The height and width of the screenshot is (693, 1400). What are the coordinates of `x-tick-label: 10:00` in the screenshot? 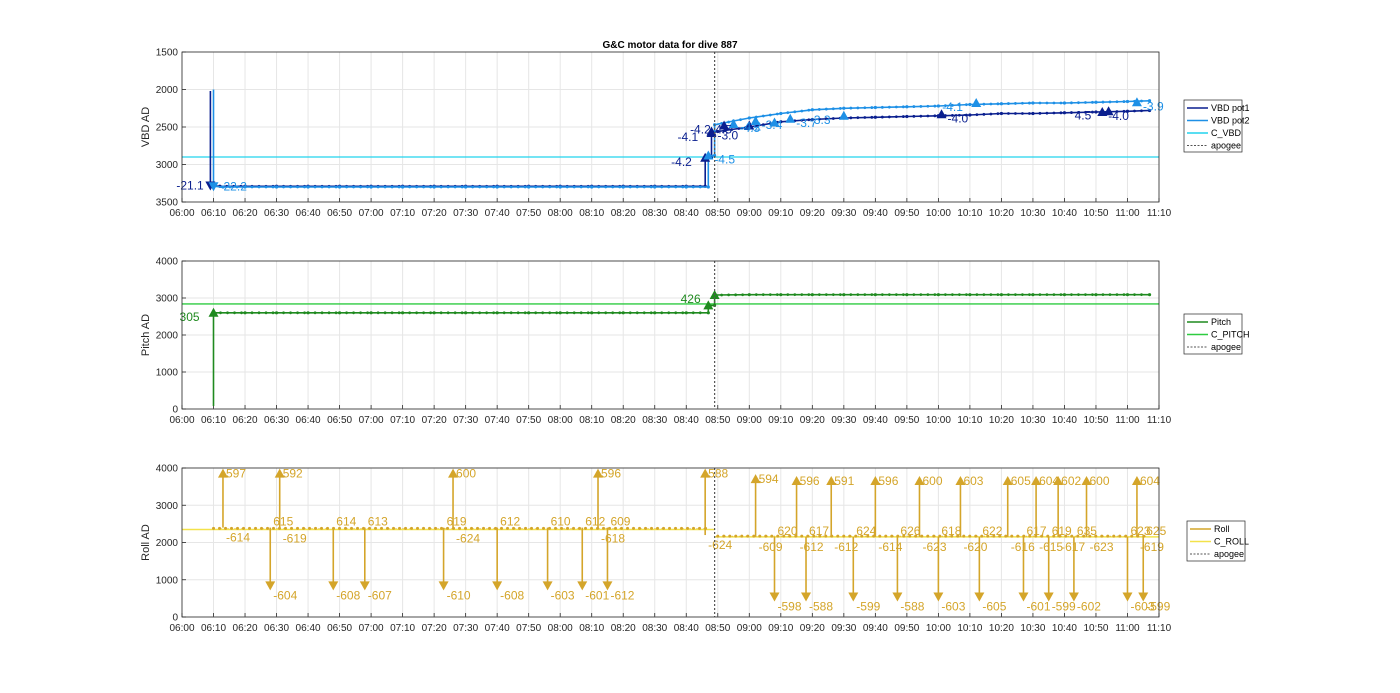 It's located at (938, 628).